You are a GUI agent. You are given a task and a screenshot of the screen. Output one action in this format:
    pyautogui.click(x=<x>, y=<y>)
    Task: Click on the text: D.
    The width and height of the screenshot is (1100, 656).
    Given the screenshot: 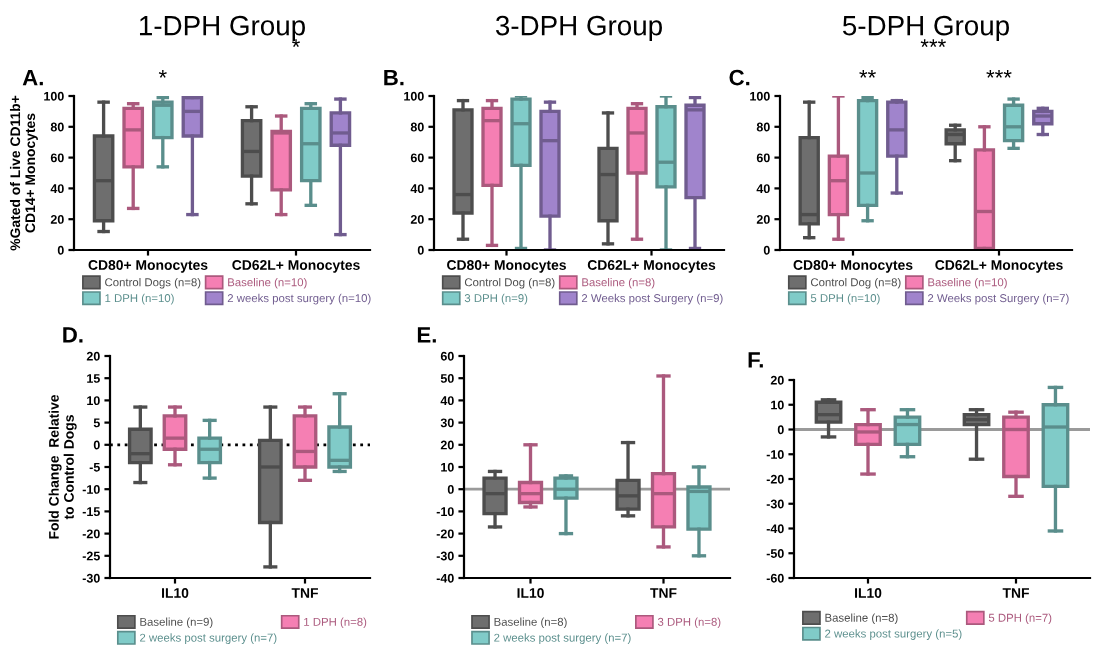 What is the action you would take?
    pyautogui.click(x=73, y=335)
    